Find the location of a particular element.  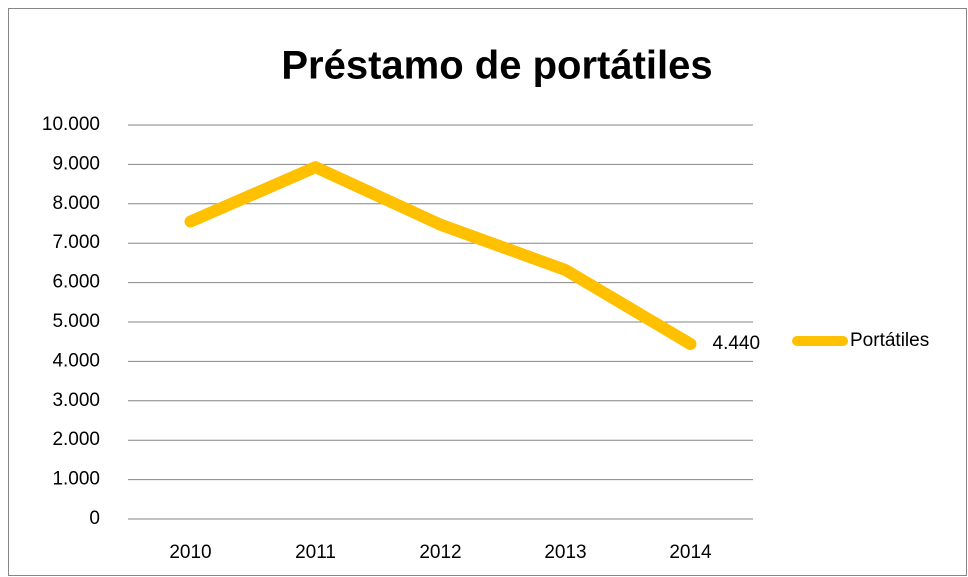

y-tick-label: 1.000 is located at coordinates (76, 479).